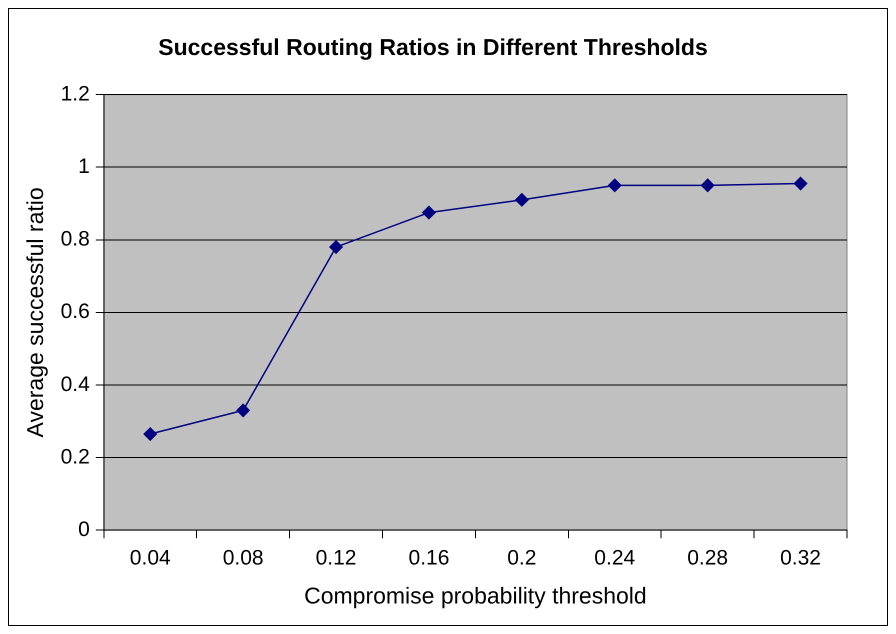  Describe the element at coordinates (475, 595) in the screenshot. I see `x-axis-title: Compromise probability threshold` at that location.